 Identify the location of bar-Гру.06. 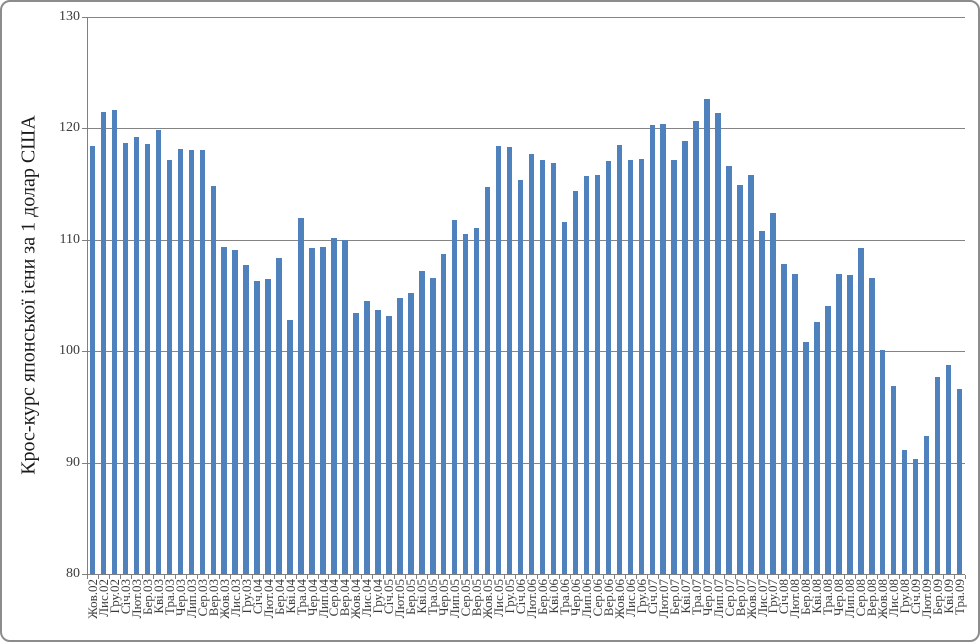
(641, 366).